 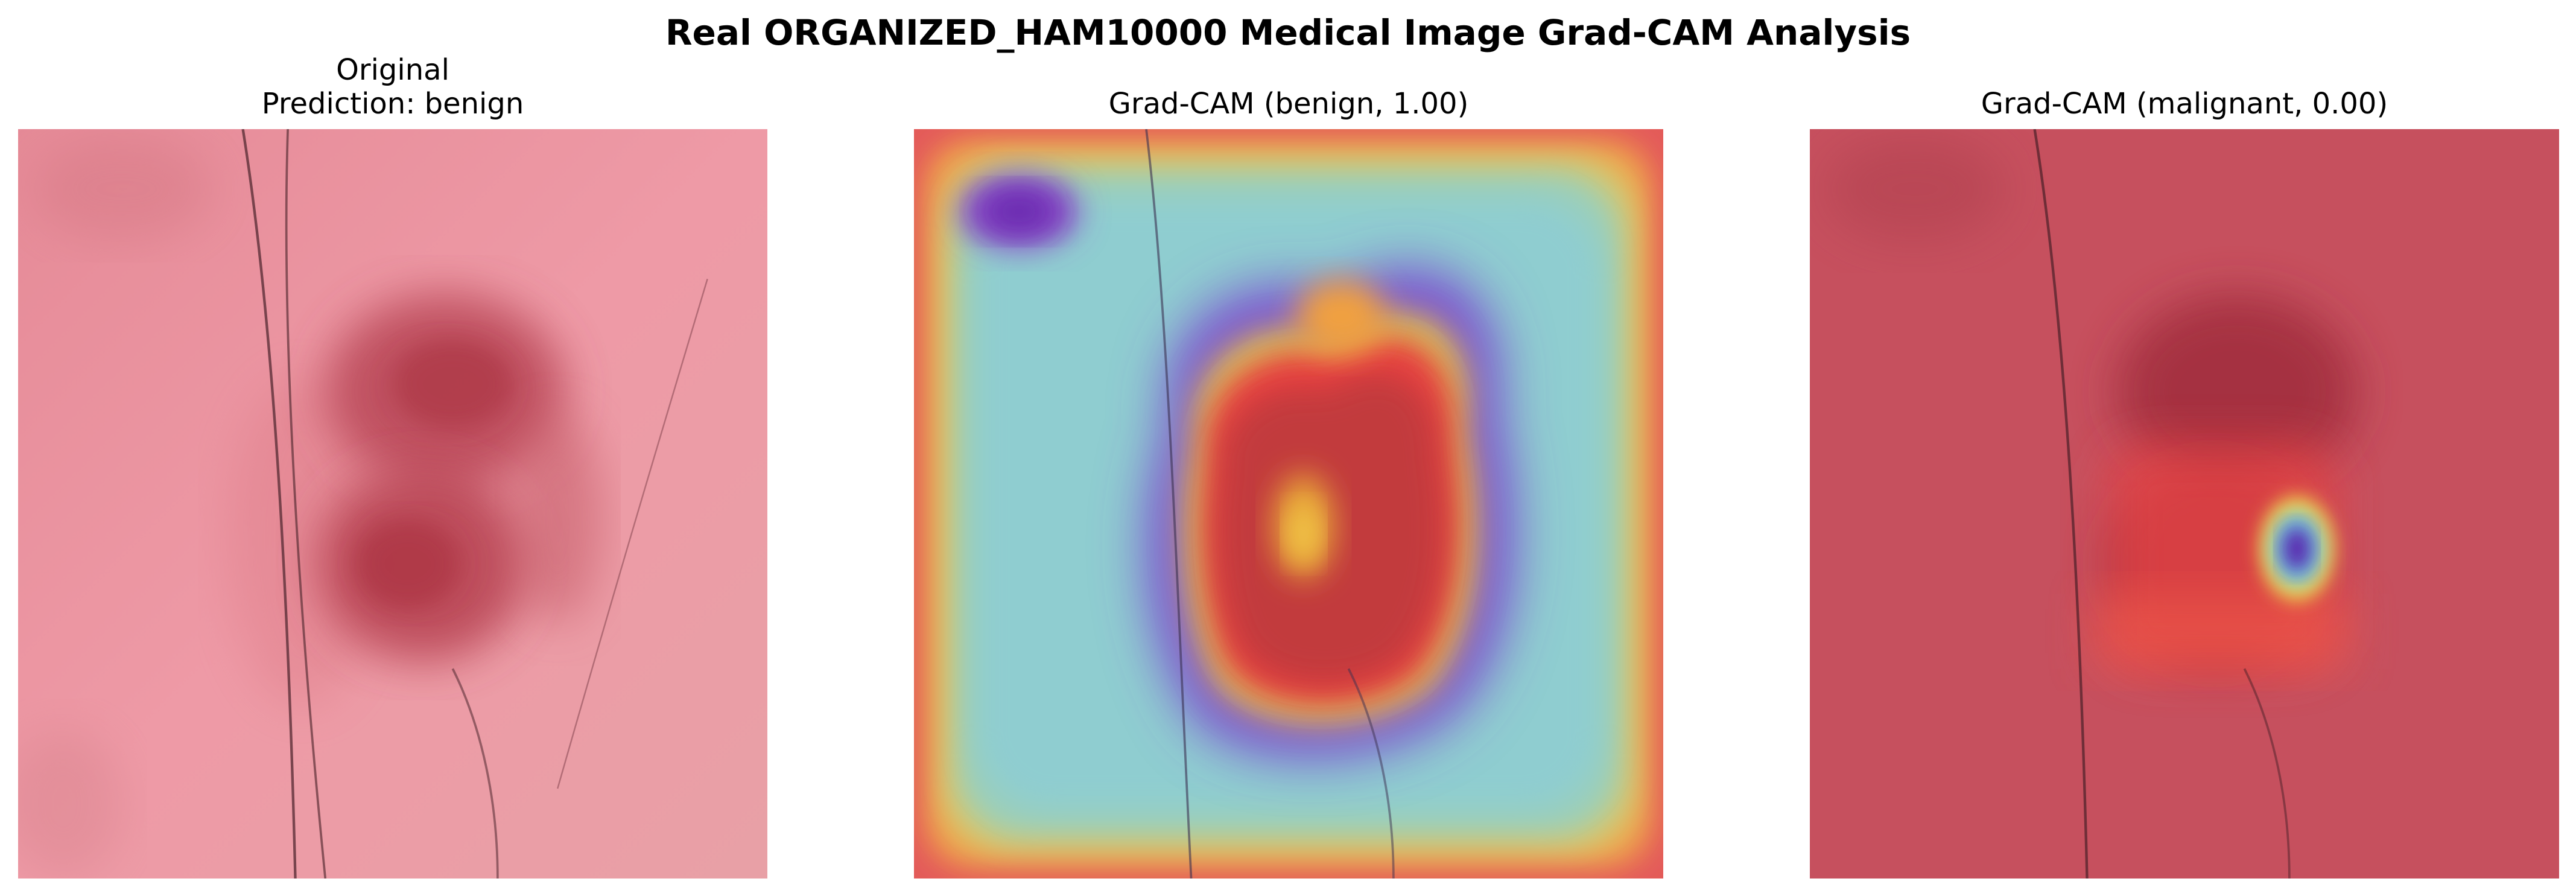 I want to click on panel-title: Grad-CAM (benign, 1.00), so click(x=1288, y=86).